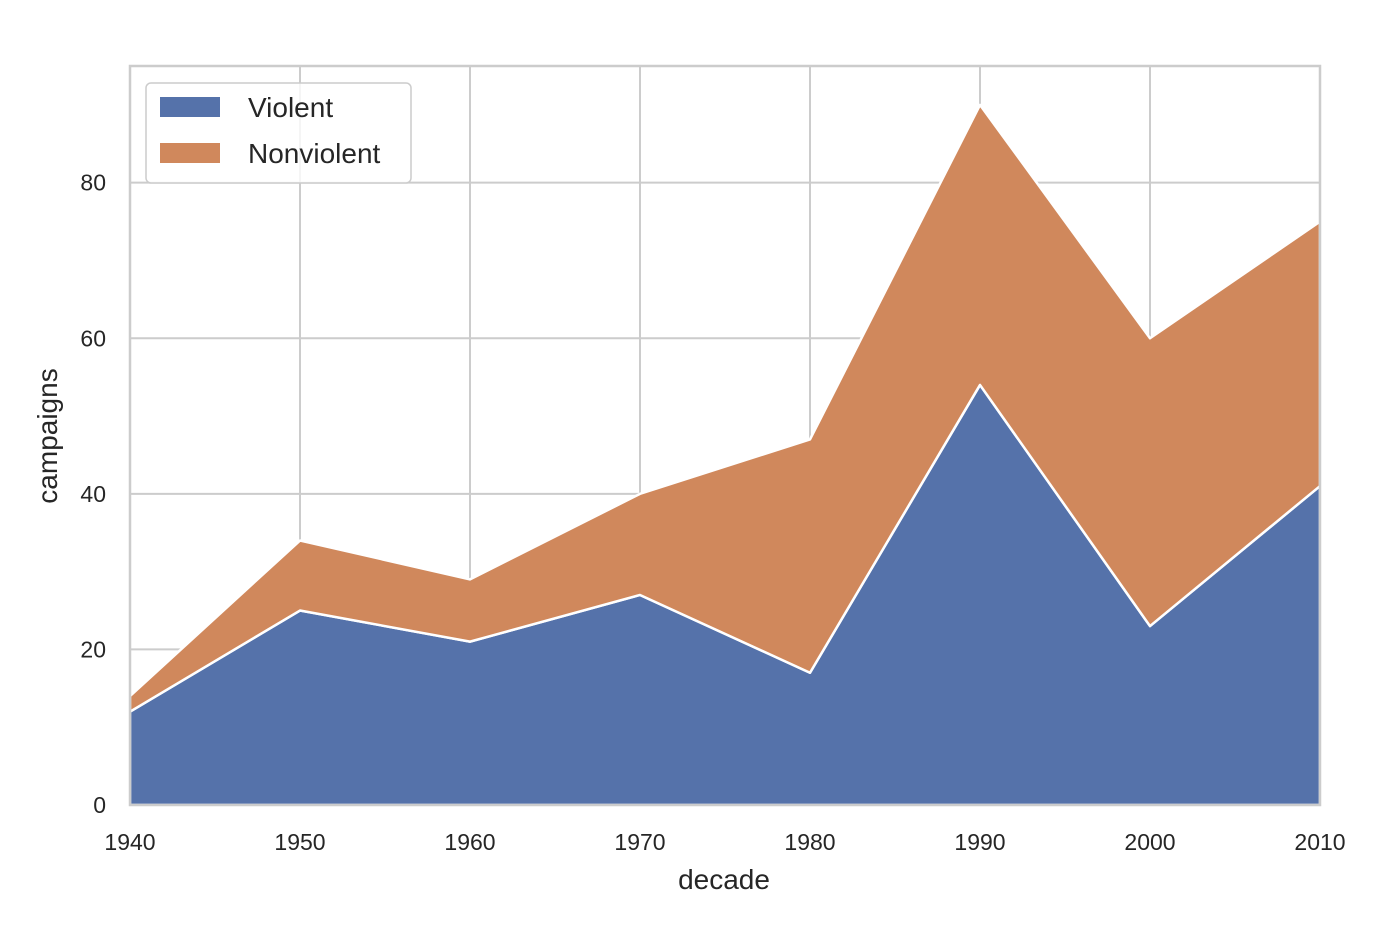 This screenshot has width=1376, height=930. What do you see at coordinates (290, 107) in the screenshot?
I see `legend-label-violent: Violent` at bounding box center [290, 107].